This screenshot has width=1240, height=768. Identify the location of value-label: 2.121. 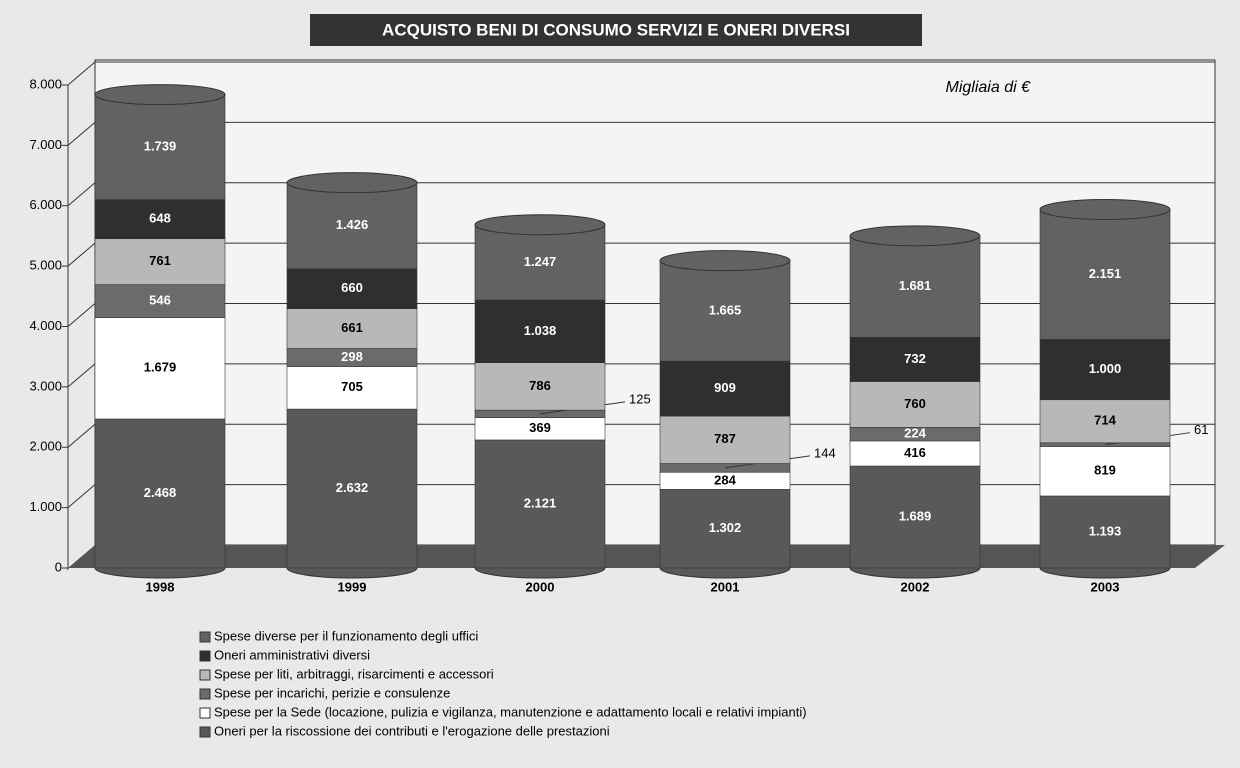
(540, 502).